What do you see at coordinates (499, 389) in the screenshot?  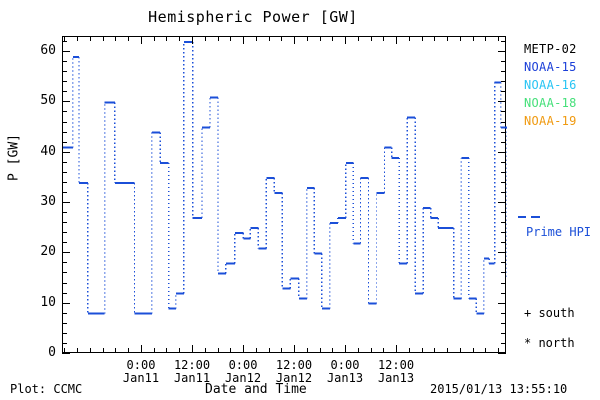 I see `footer-timestamp: 2015/01/13 13:55:10` at bounding box center [499, 389].